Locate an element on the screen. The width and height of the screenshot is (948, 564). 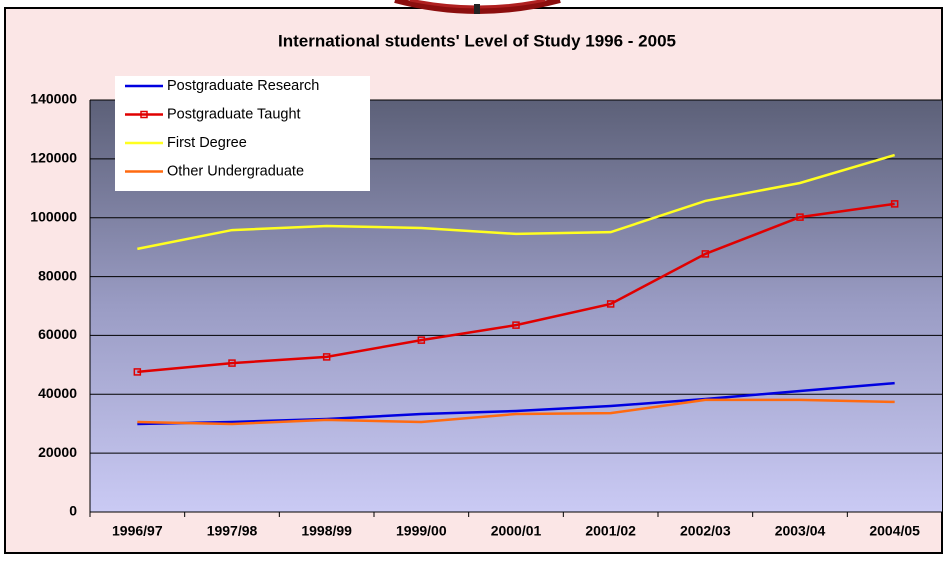
y-tick-label: 140000 is located at coordinates (53, 99).